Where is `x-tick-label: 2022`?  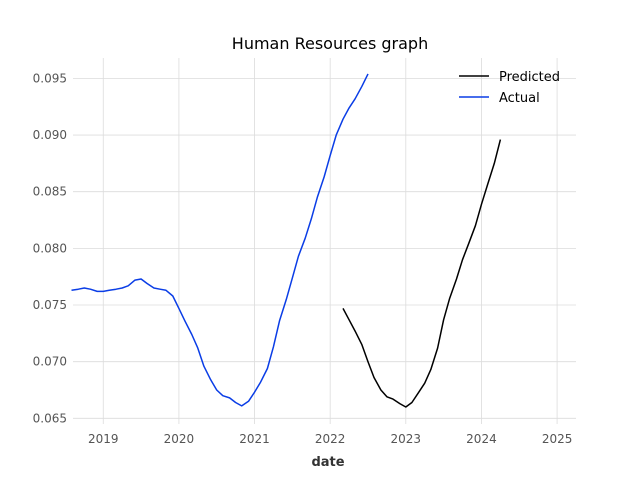 x-tick-label: 2022 is located at coordinates (330, 439).